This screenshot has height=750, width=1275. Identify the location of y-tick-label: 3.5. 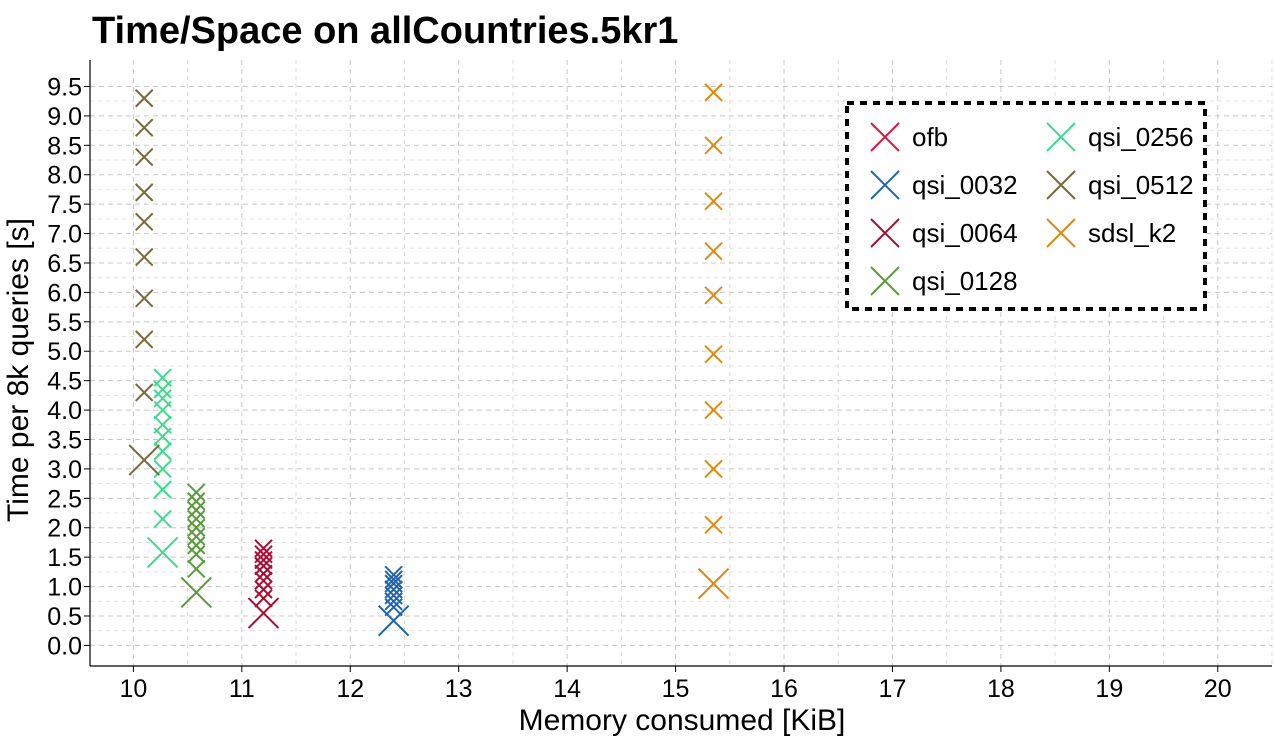
(64, 440).